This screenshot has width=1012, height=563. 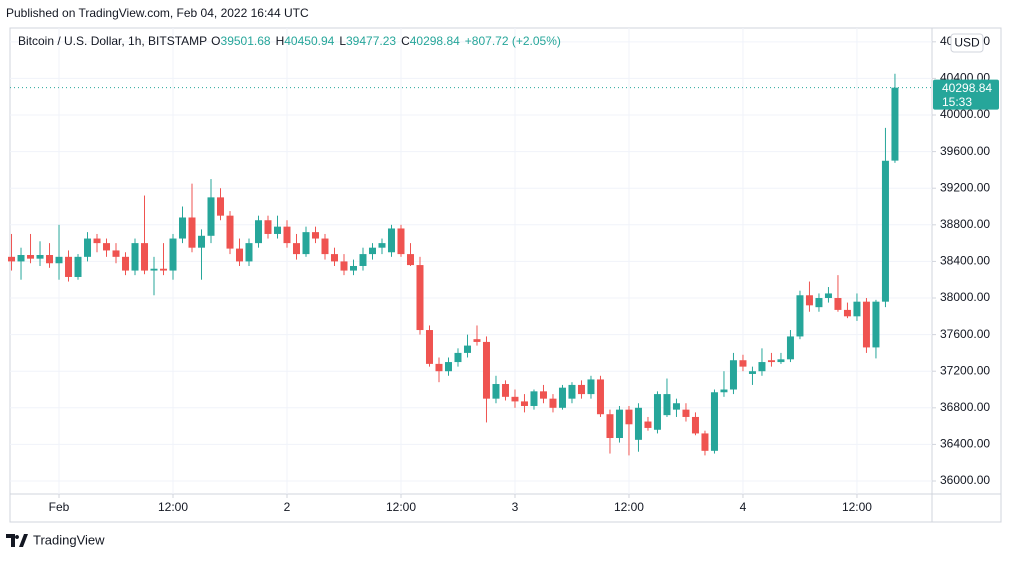 What do you see at coordinates (342, 41) in the screenshot?
I see `ohlc-key: L` at bounding box center [342, 41].